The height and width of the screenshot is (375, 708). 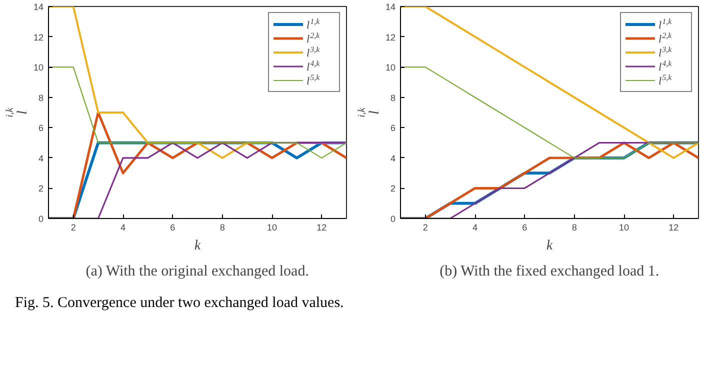 I want to click on text: (a) With the original exchanged load., so click(x=197, y=272).